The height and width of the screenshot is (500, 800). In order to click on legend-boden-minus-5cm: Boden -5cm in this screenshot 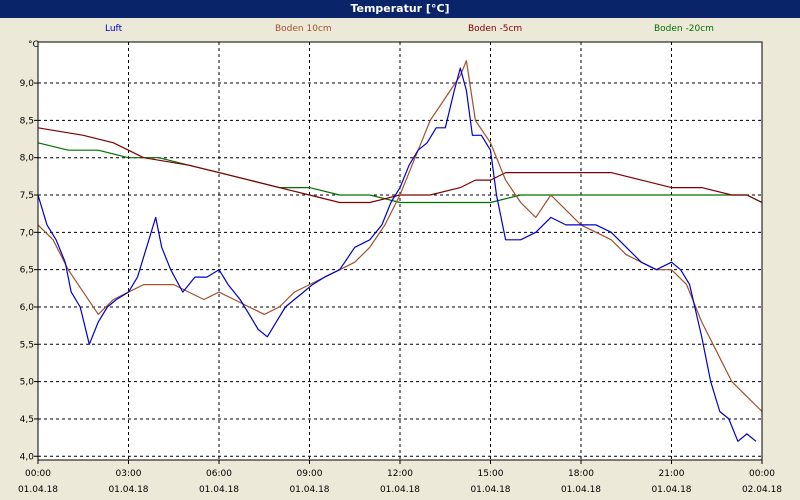, I will do `click(495, 29)`.